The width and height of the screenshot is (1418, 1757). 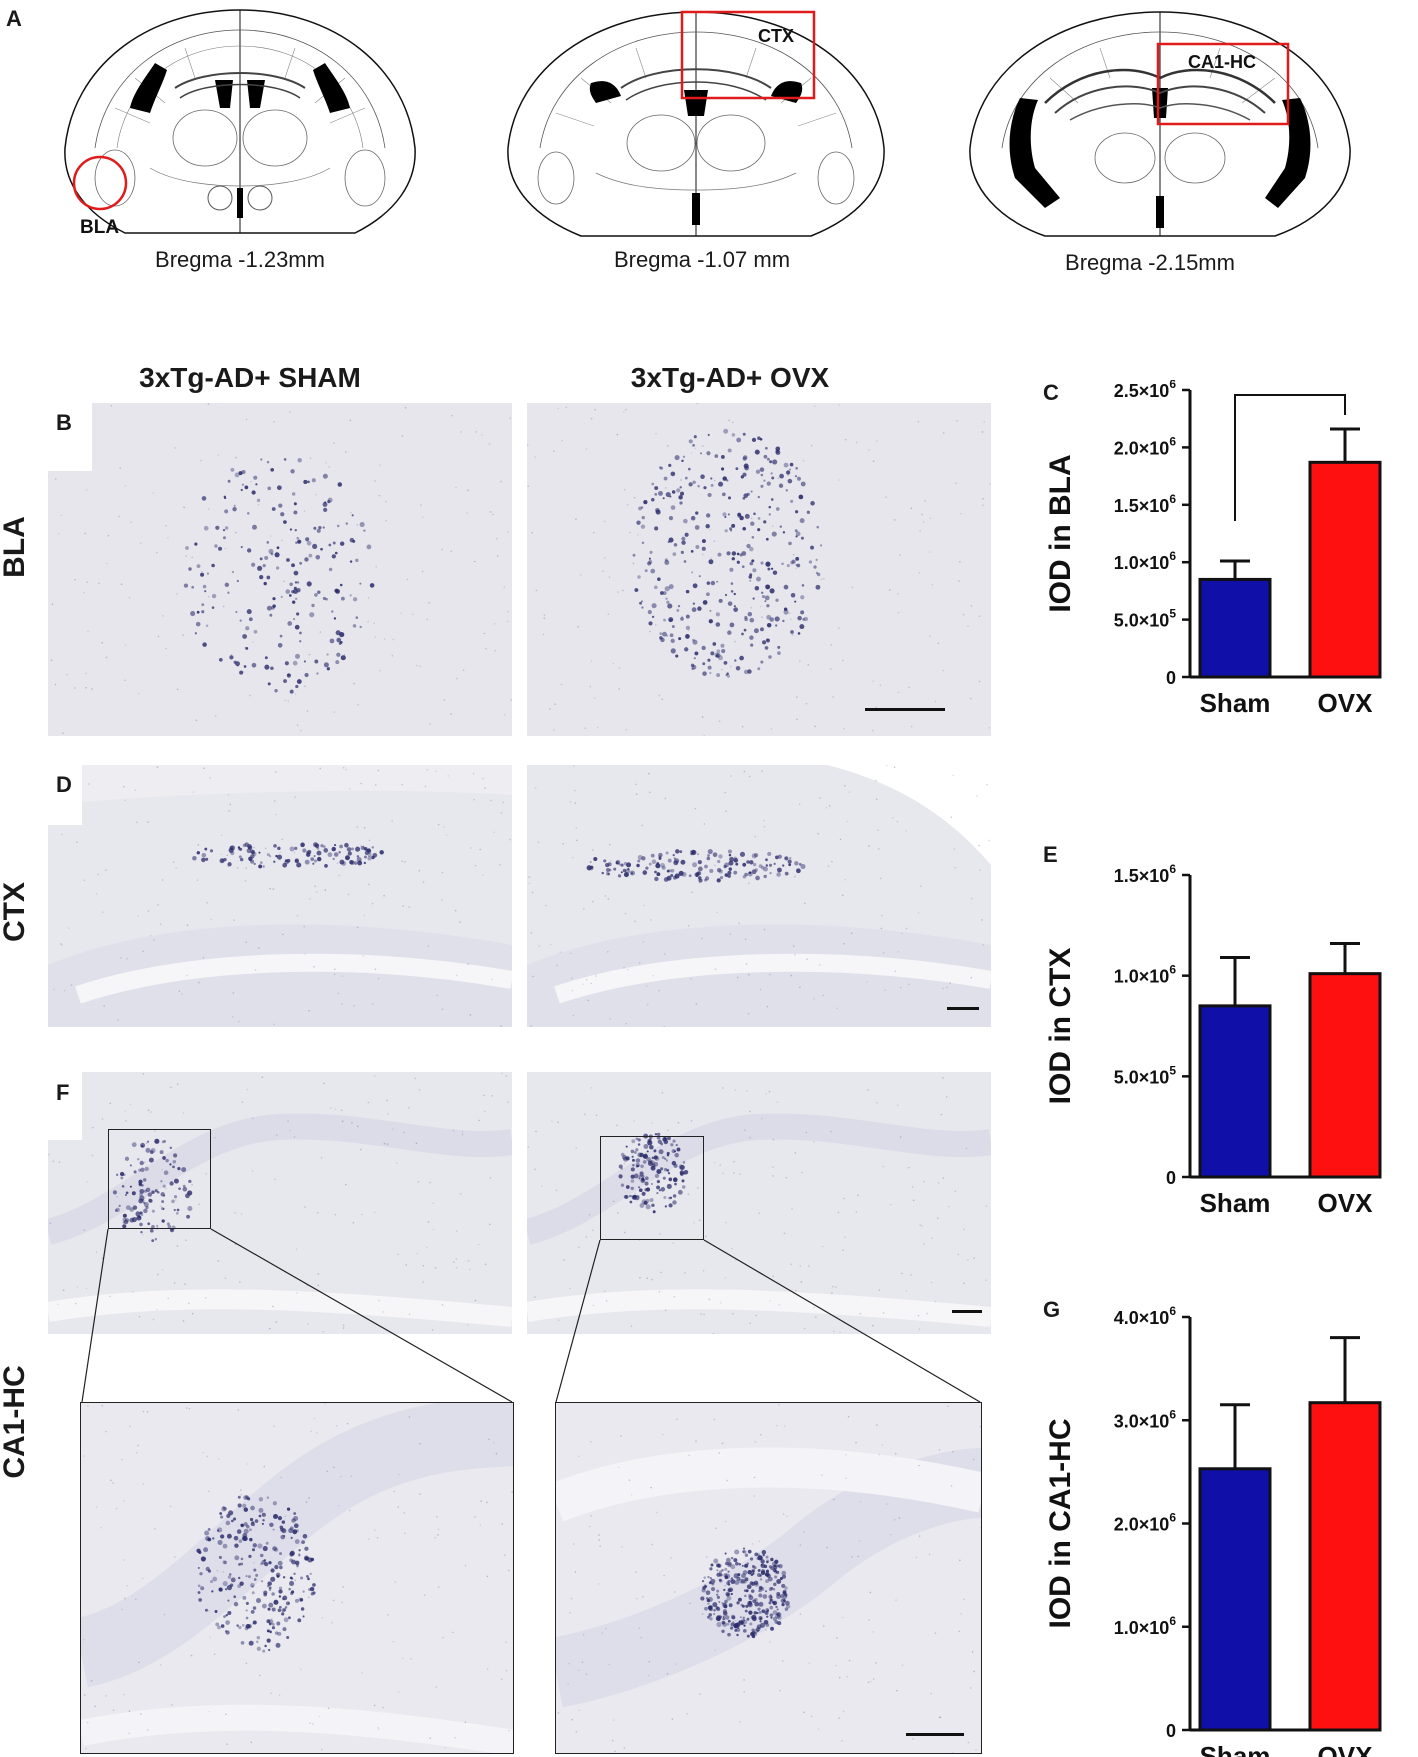 What do you see at coordinates (1145, 975) in the screenshot?
I see `y-tick-label: 1.0×10⁶` at bounding box center [1145, 975].